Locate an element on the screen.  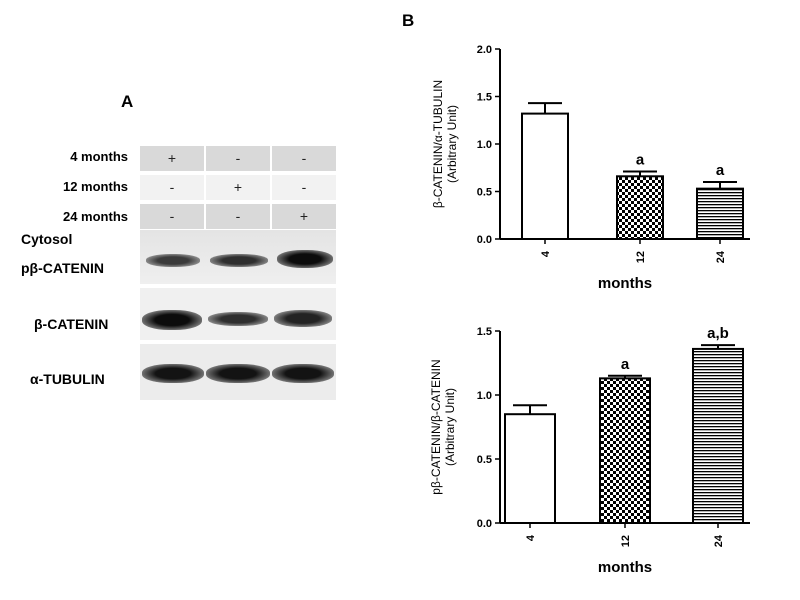
row-label-12-months: 12 months is located at coordinates (95, 186).